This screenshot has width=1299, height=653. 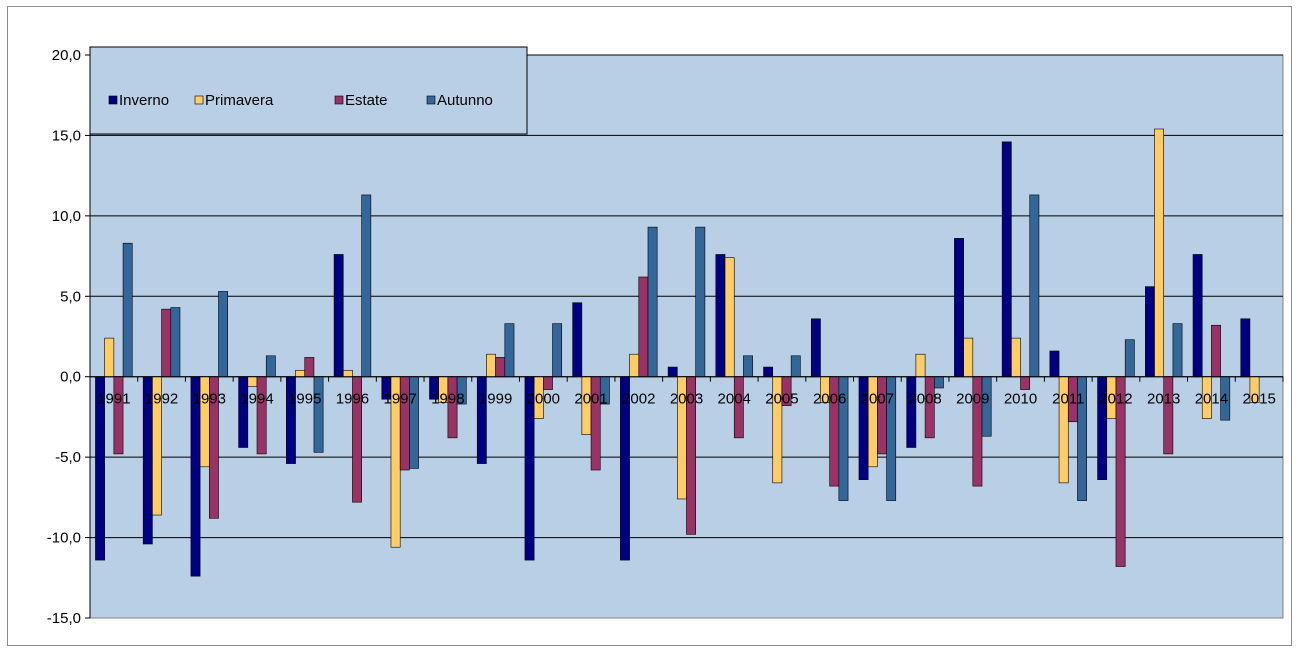 What do you see at coordinates (548, 383) in the screenshot?
I see `bar-estate-2000` at bounding box center [548, 383].